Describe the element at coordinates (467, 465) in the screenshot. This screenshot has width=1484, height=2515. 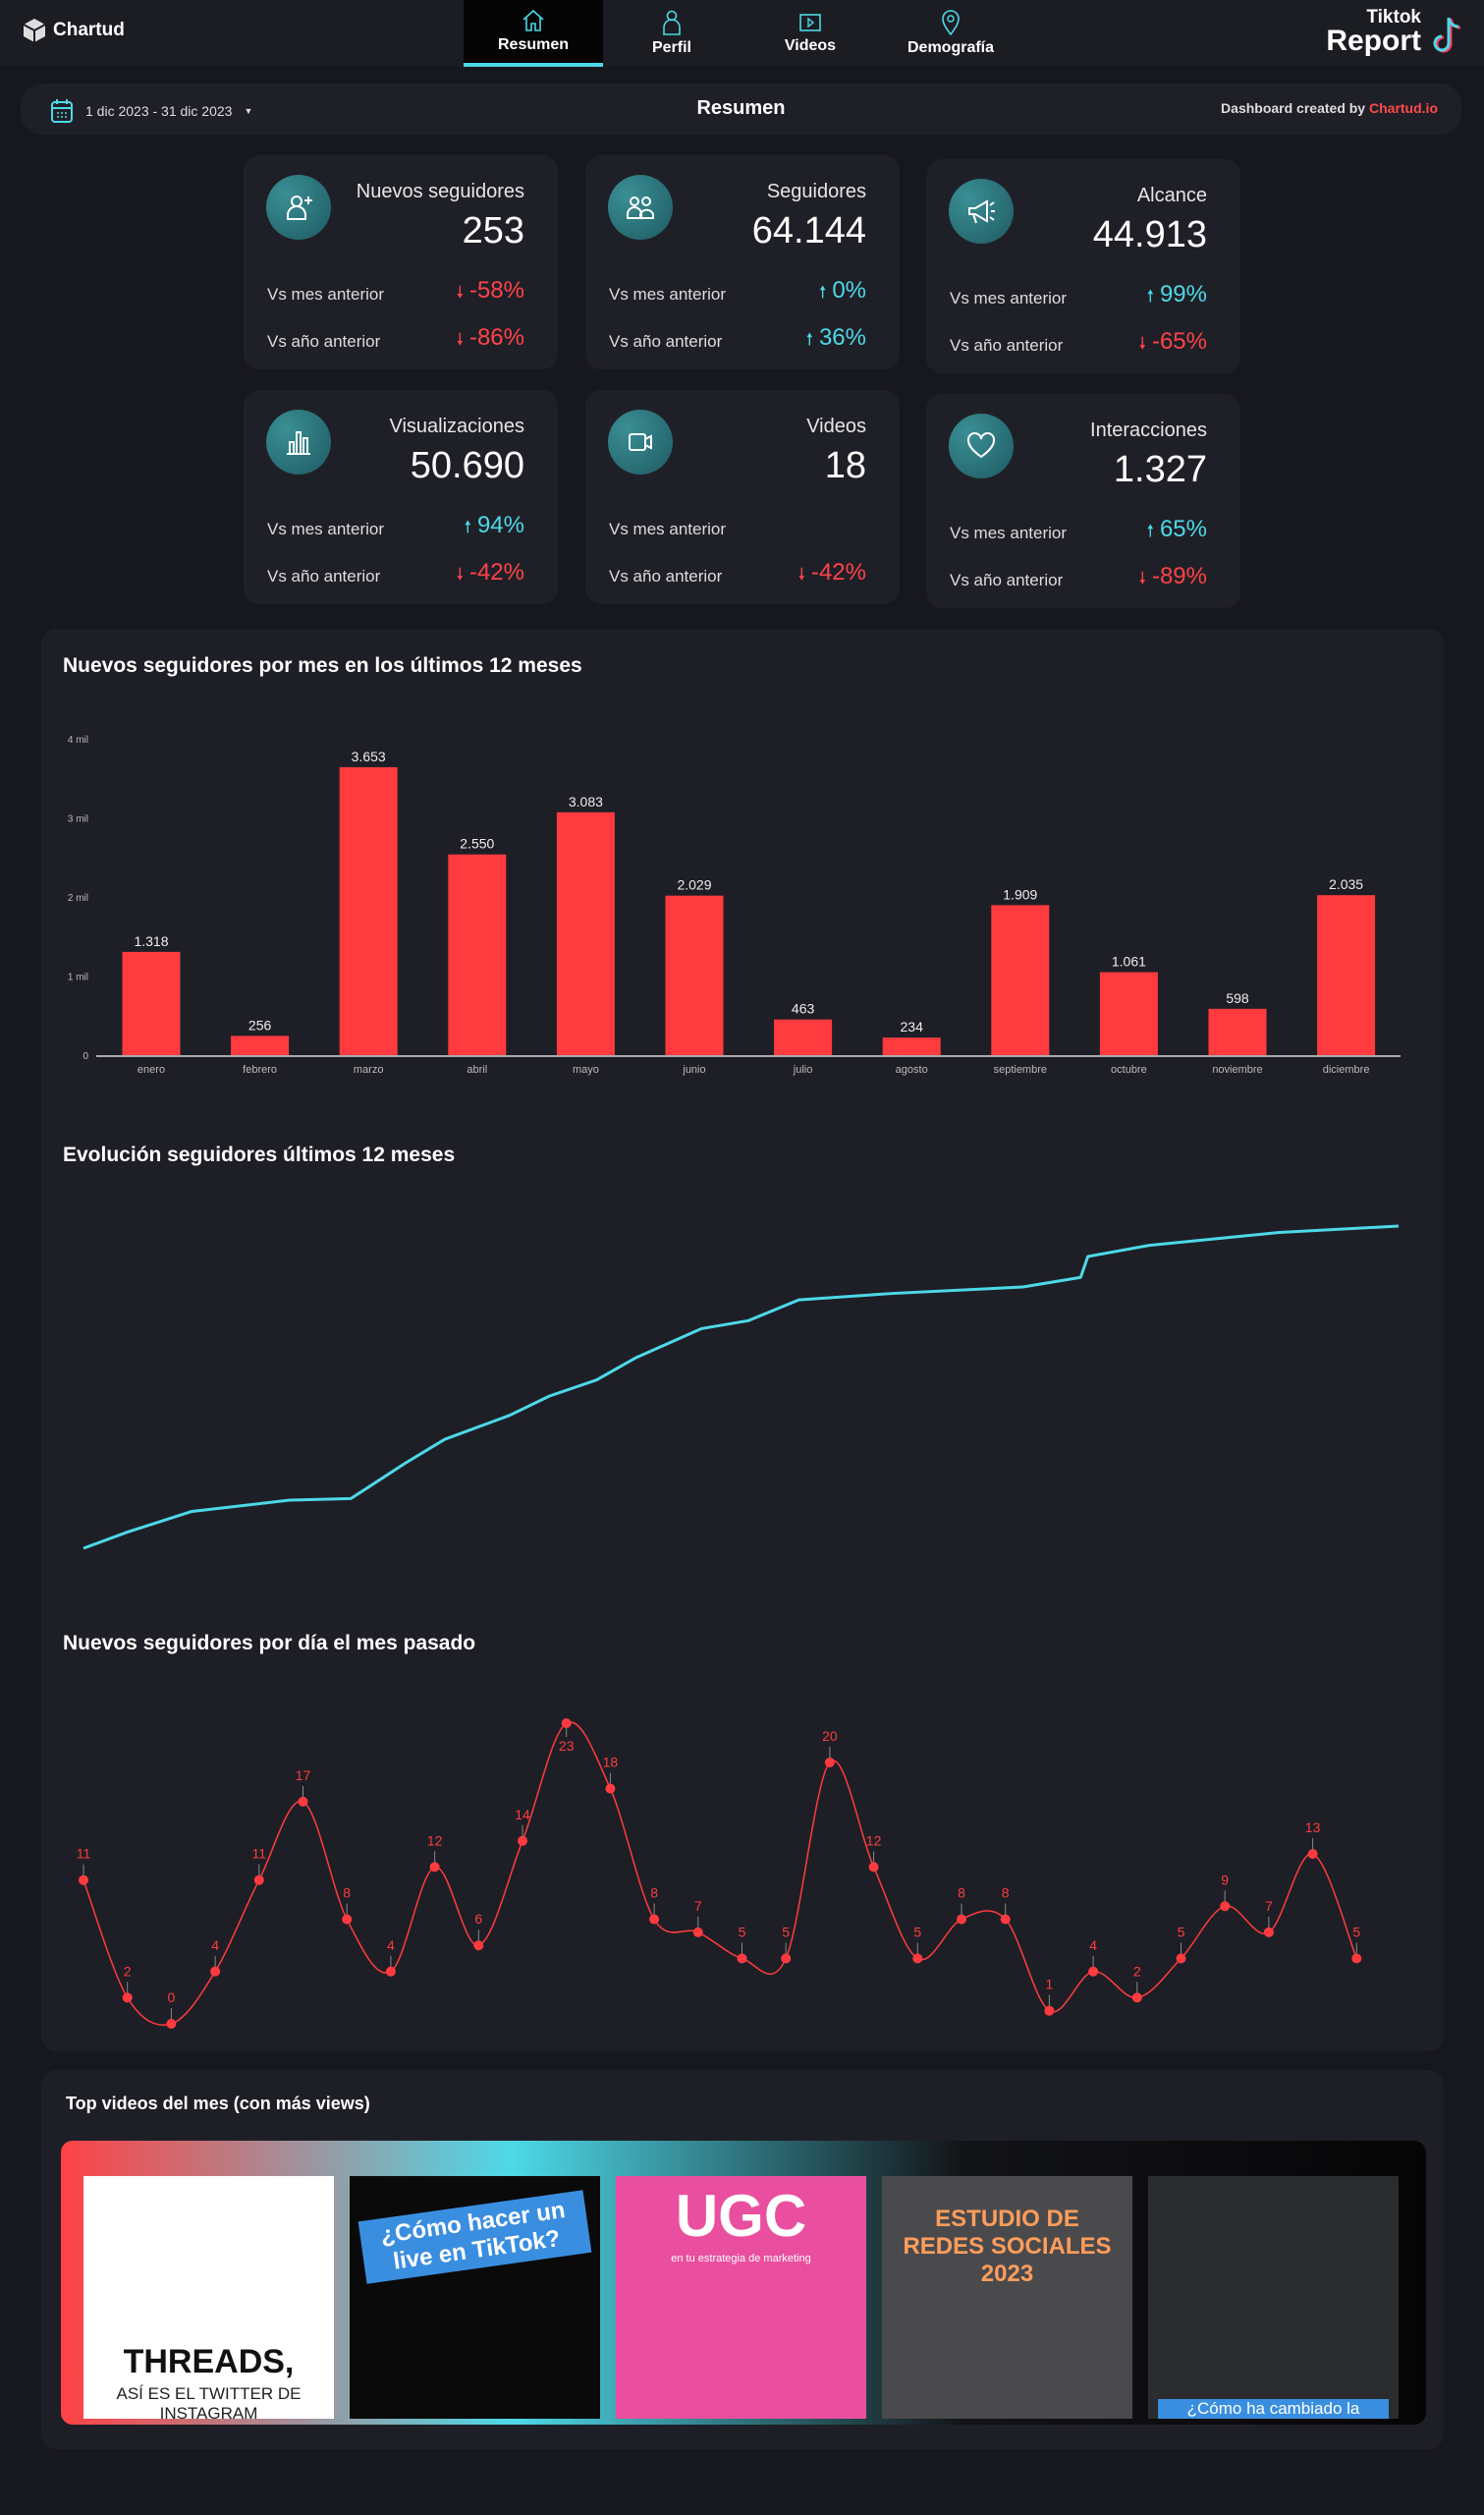
I see `kpi-value: 50.690` at that location.